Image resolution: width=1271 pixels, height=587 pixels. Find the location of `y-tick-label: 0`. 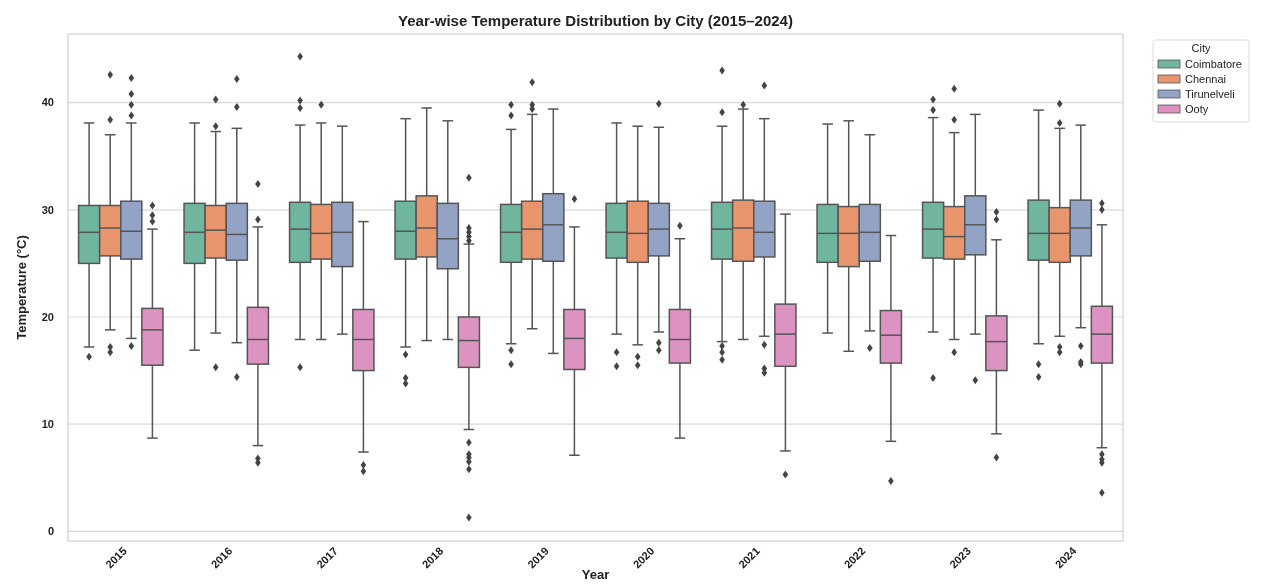

y-tick-label: 0 is located at coordinates (50, 531).